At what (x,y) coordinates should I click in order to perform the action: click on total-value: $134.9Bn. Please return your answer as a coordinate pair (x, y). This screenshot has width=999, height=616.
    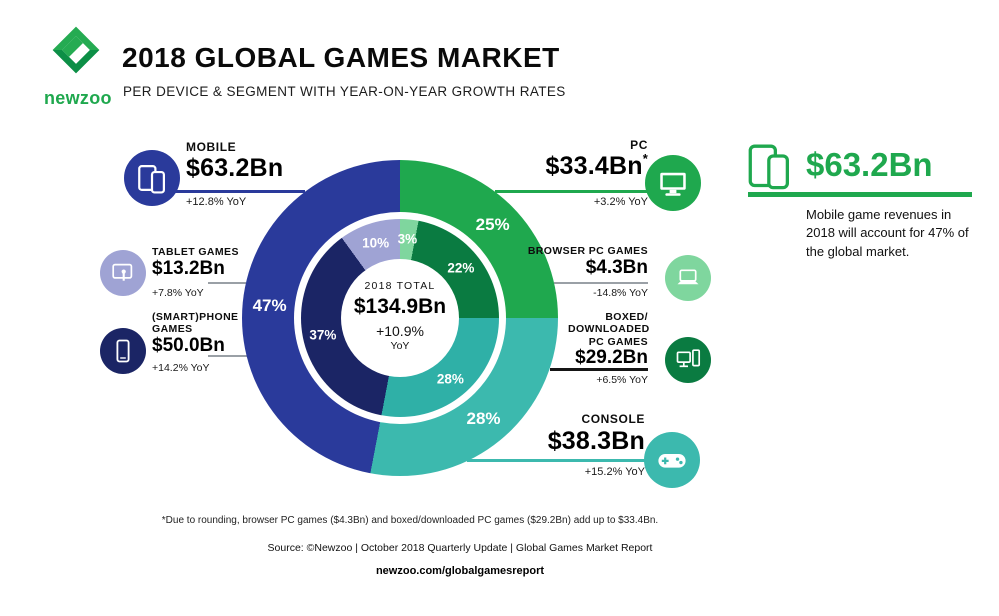
    Looking at the image, I should click on (400, 306).